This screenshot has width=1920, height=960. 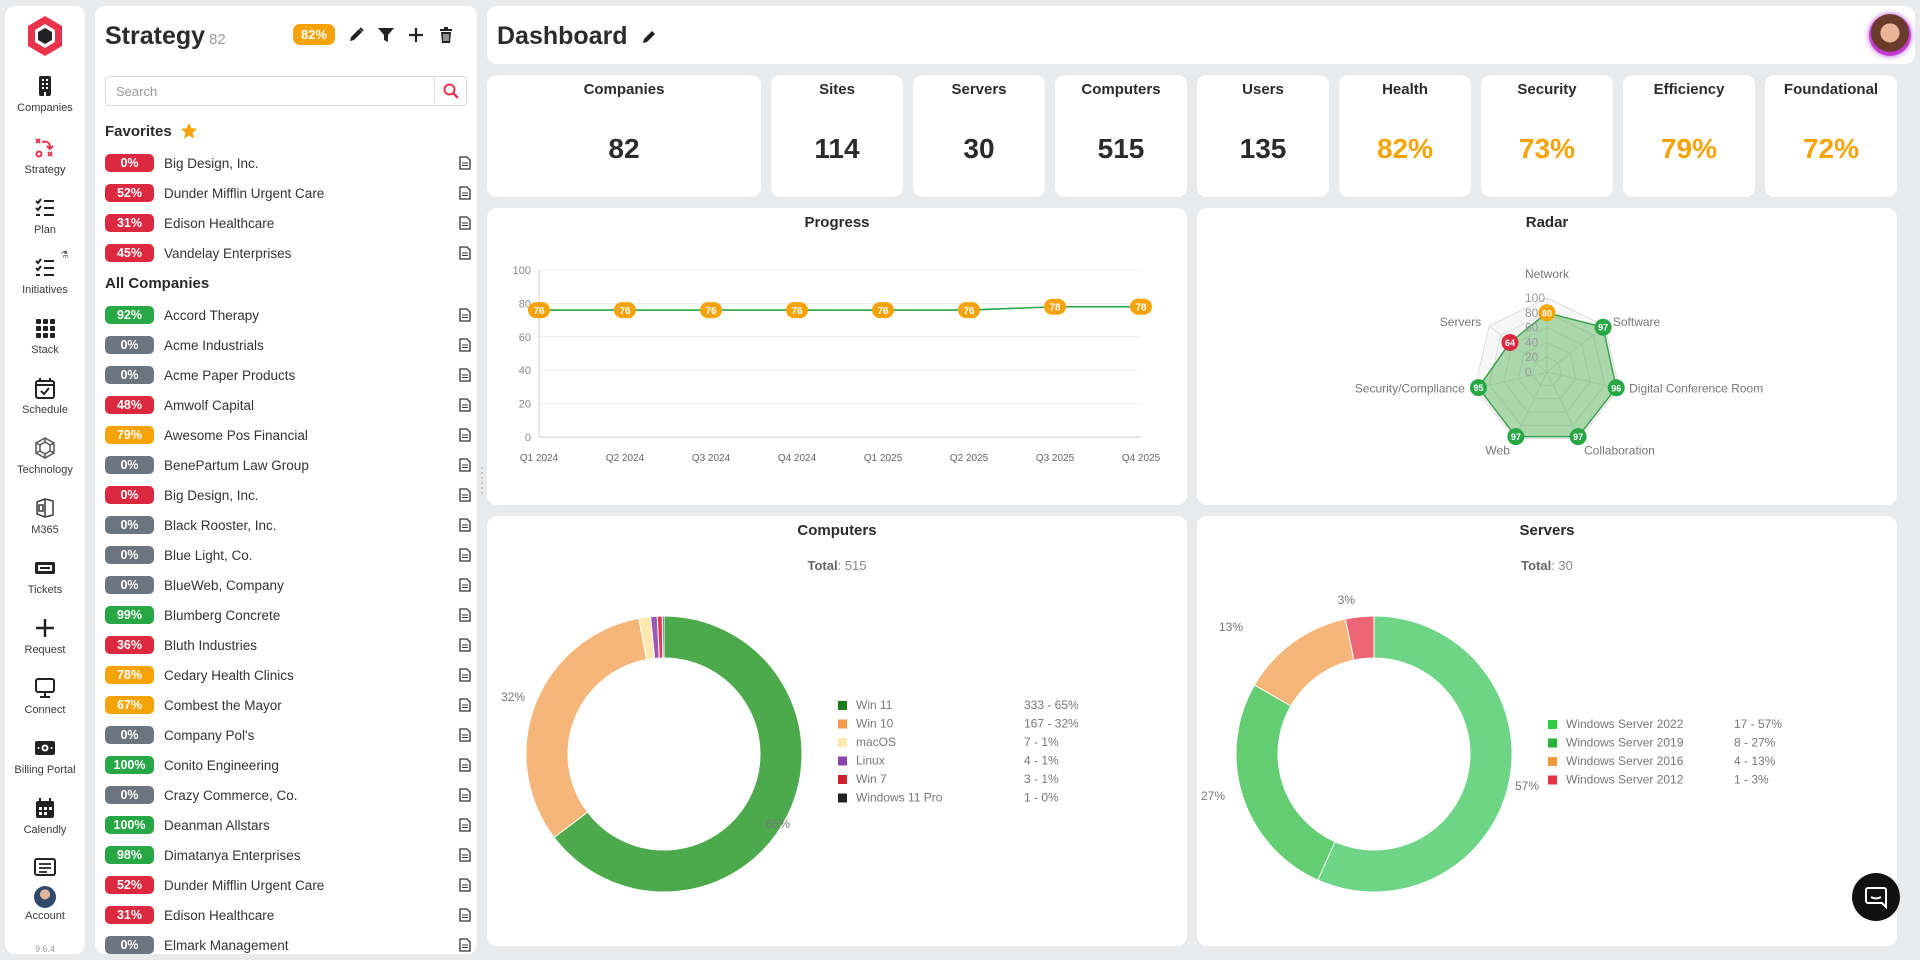 I want to click on list-item: 98% Dimatanya Enterprises, so click(x=288, y=855).